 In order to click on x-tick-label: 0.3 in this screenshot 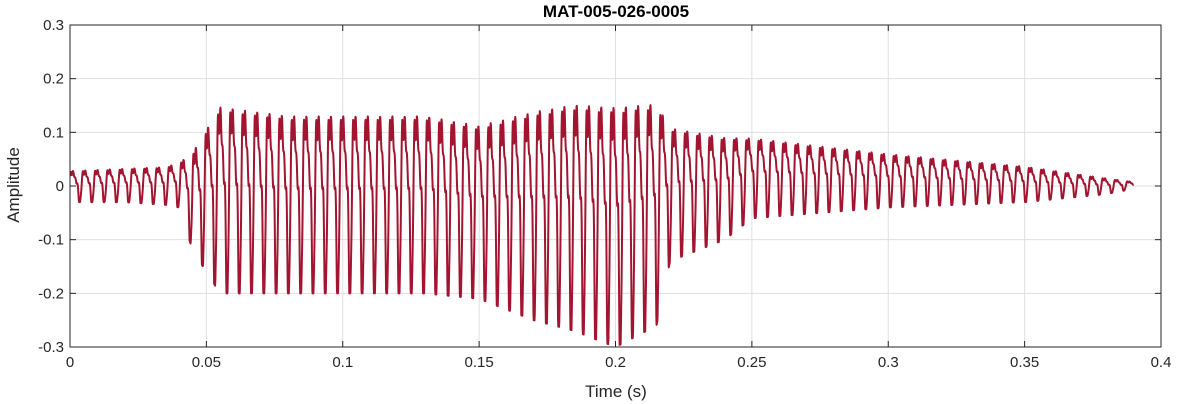, I will do `click(888, 362)`.